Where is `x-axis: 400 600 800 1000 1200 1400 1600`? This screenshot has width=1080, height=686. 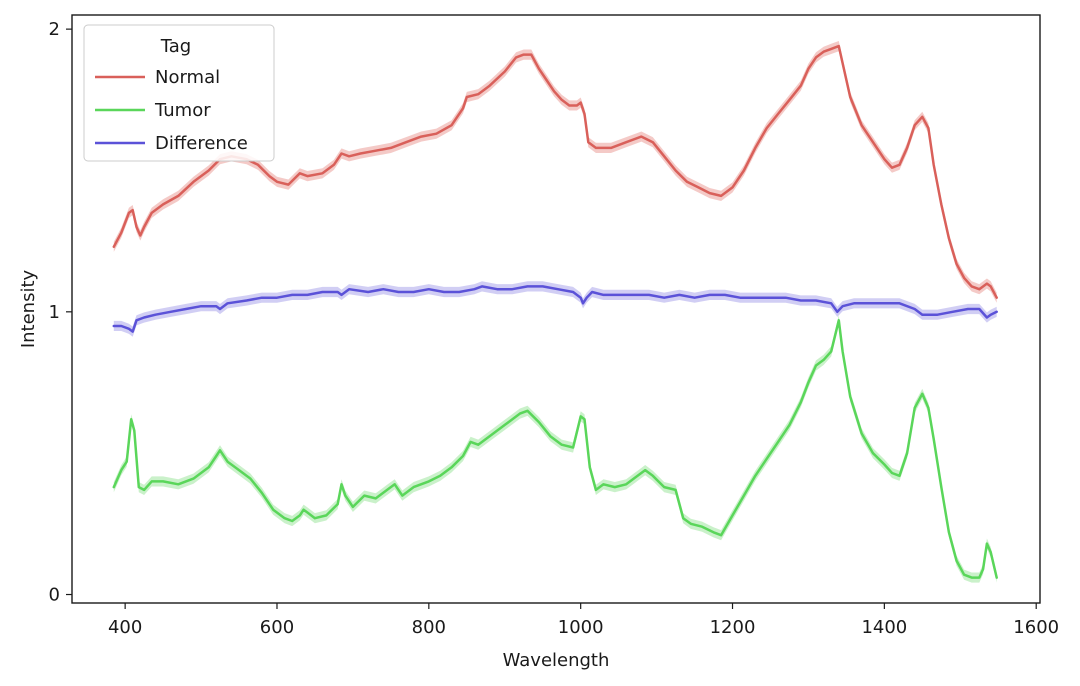 x-axis: 400 600 800 1000 1200 1400 1600 is located at coordinates (583, 620).